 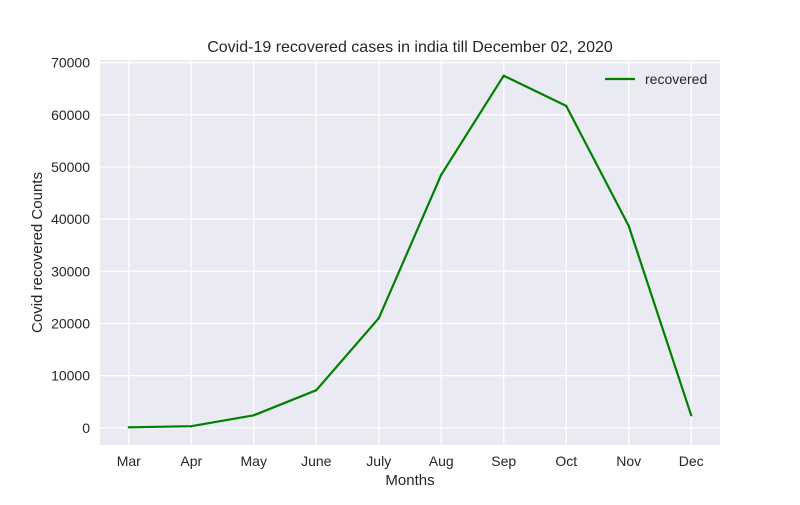 What do you see at coordinates (70, 376) in the screenshot?
I see `y-tick-label: 10000` at bounding box center [70, 376].